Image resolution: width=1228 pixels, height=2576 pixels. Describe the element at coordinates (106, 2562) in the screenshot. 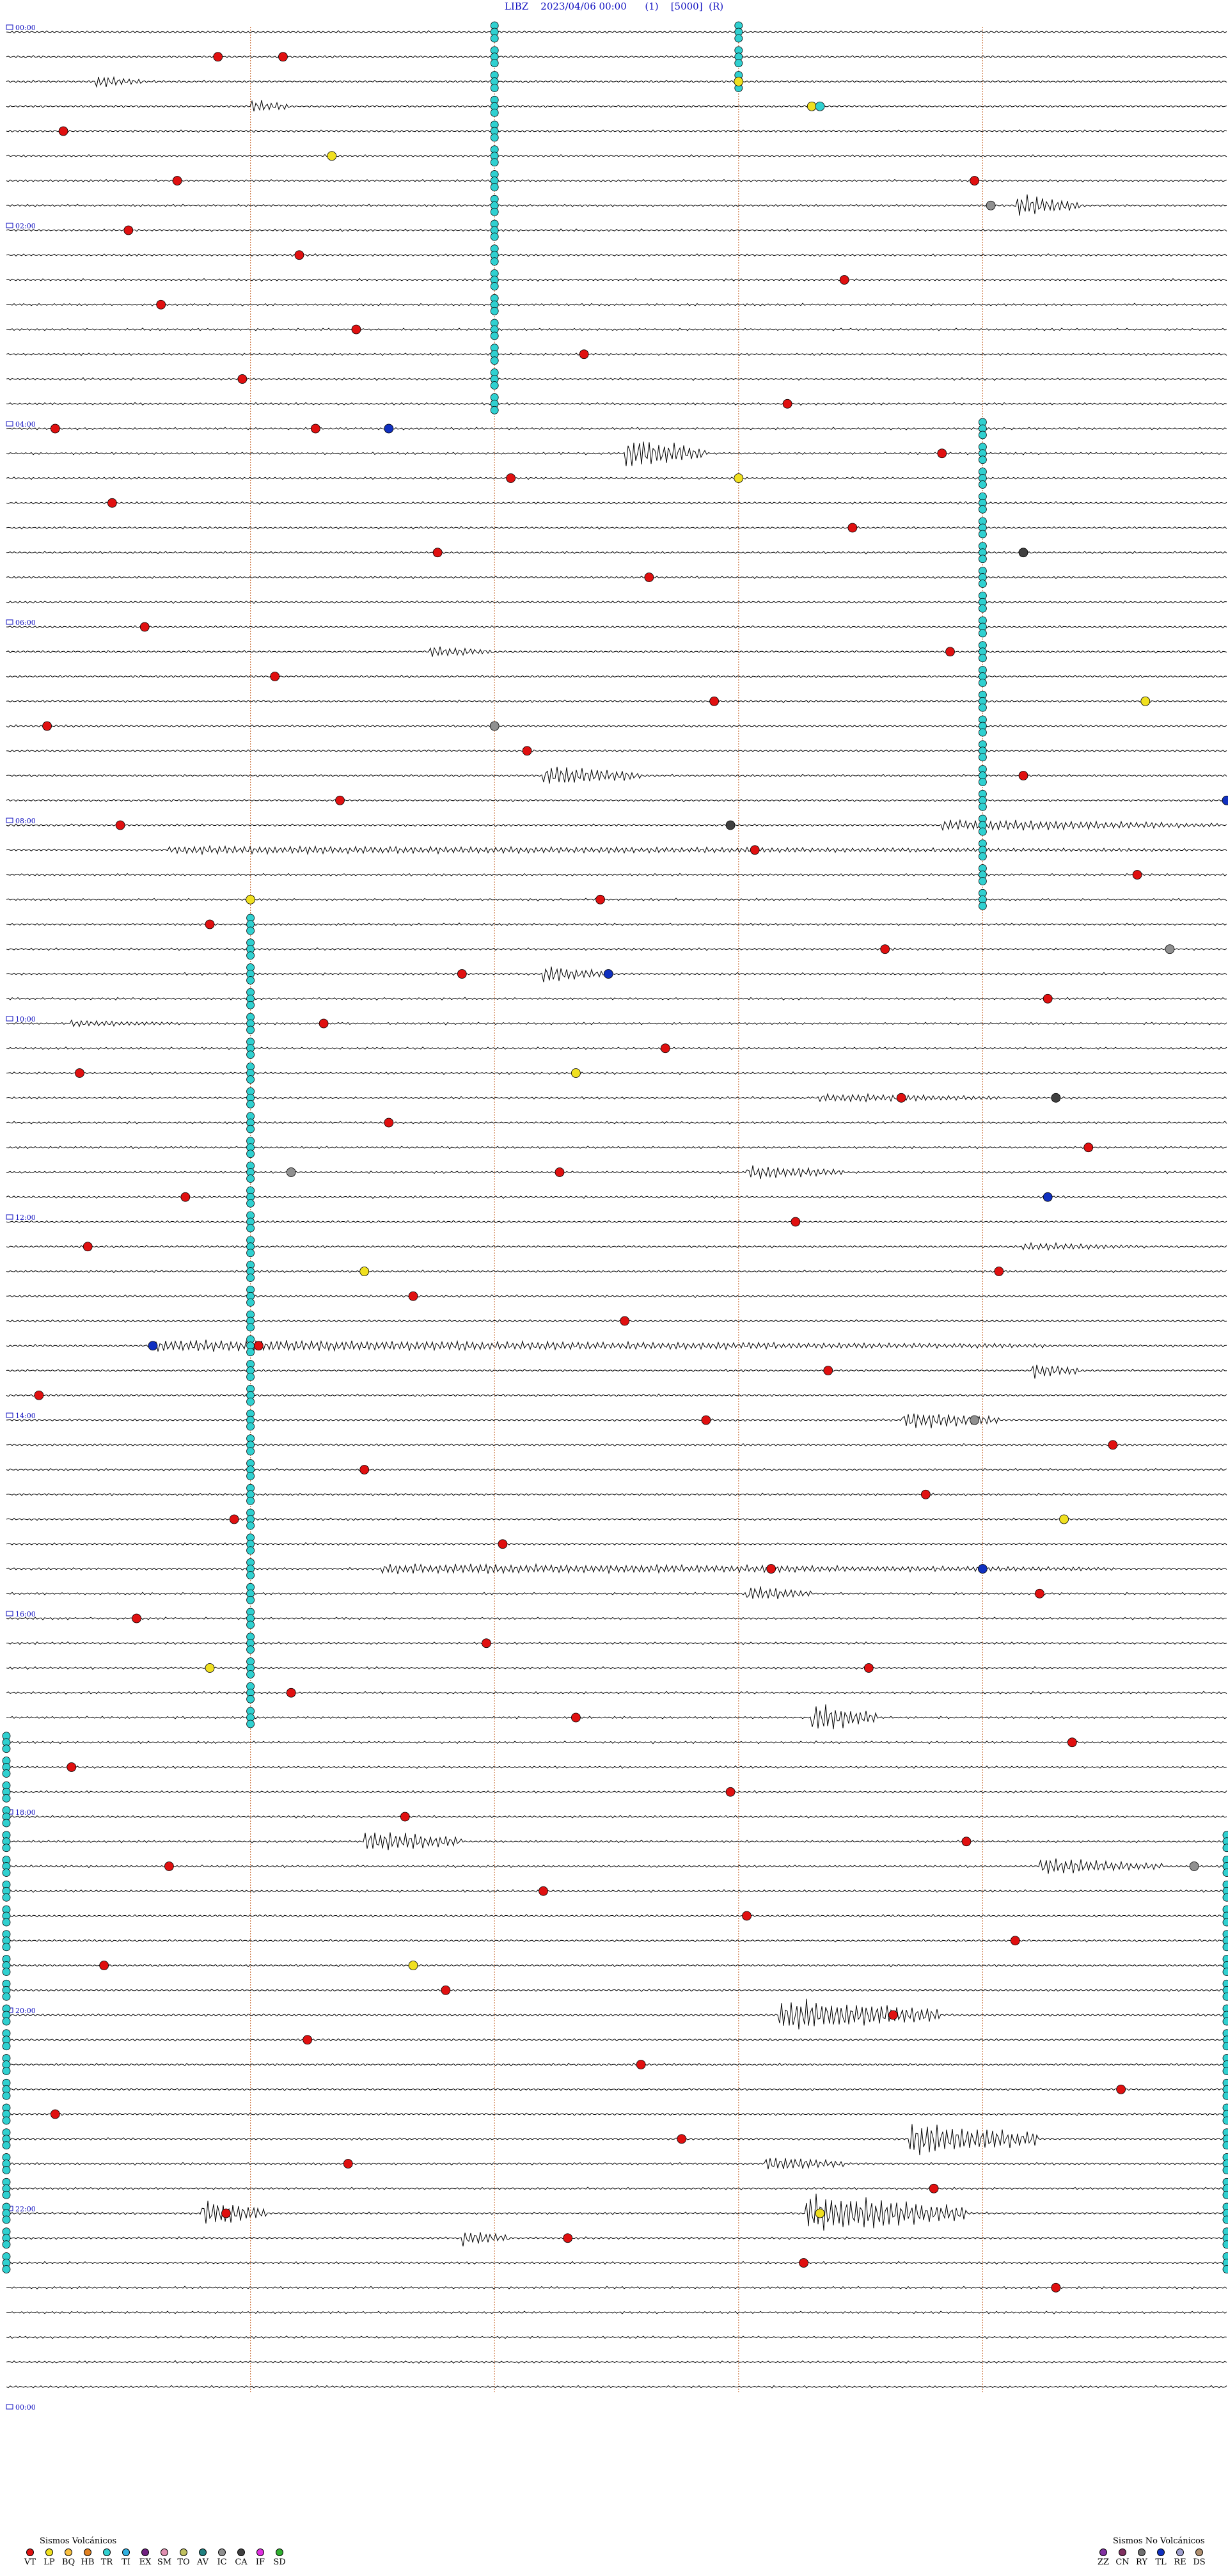

I see `legend-code: TR` at that location.